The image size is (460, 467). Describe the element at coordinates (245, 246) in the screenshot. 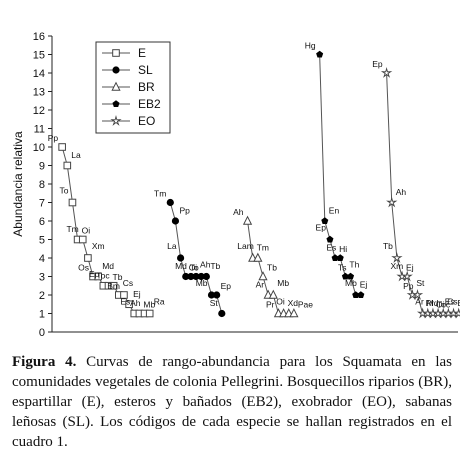

I see `species-label-br: Lam` at that location.